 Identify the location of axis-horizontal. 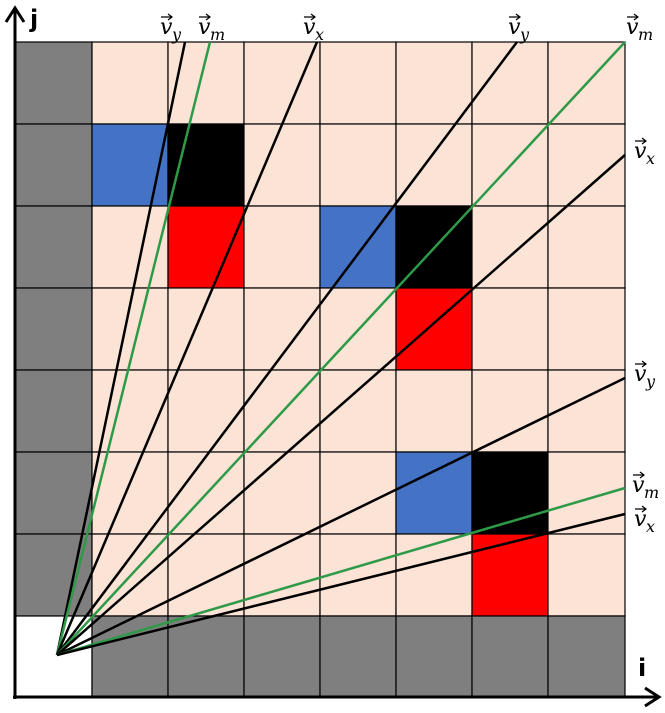
(337, 697).